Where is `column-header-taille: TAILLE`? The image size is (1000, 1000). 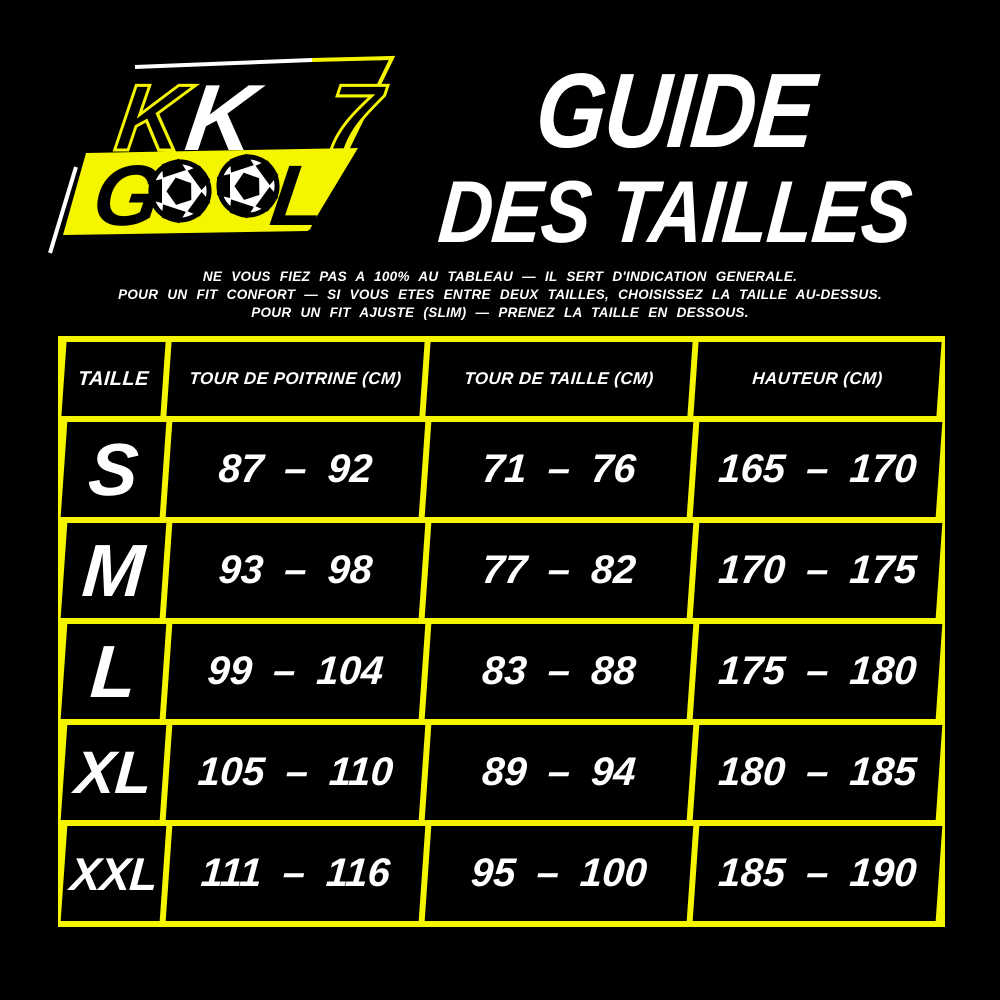
column-header-taille: TAILLE is located at coordinates (113, 379).